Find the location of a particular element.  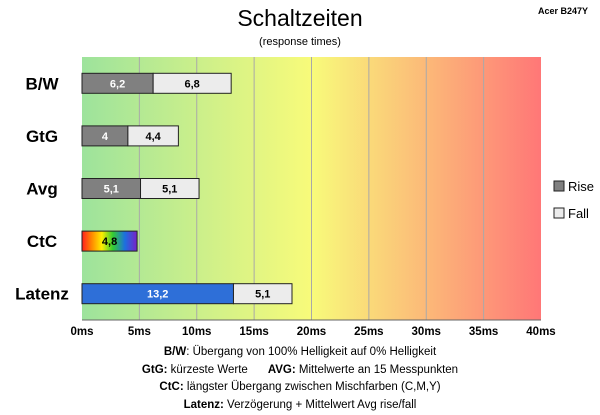

category-label: B/W is located at coordinates (42, 83).